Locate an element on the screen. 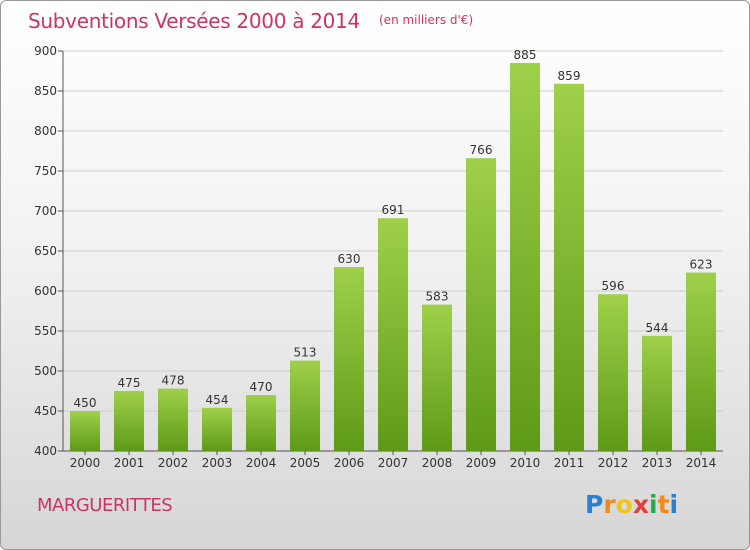  x-tick-label: 2012 is located at coordinates (613, 463).